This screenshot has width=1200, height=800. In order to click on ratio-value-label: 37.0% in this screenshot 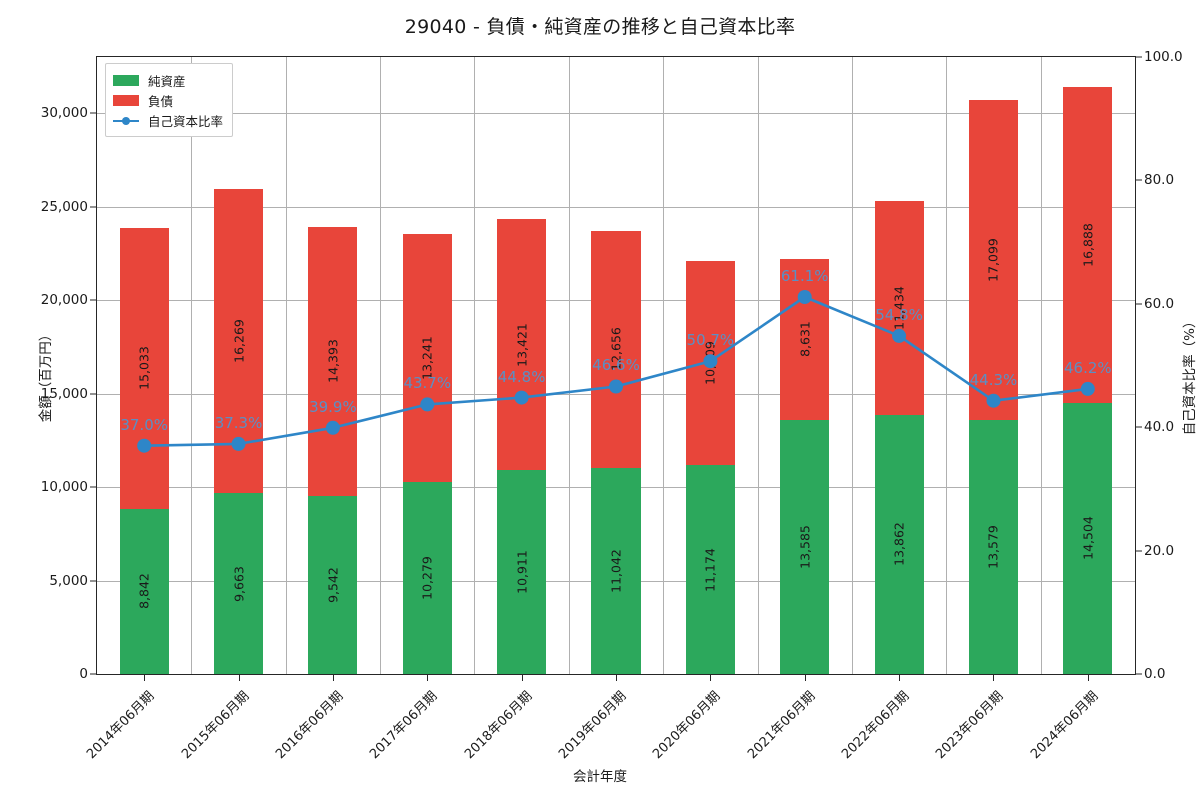, I will do `click(144, 424)`.